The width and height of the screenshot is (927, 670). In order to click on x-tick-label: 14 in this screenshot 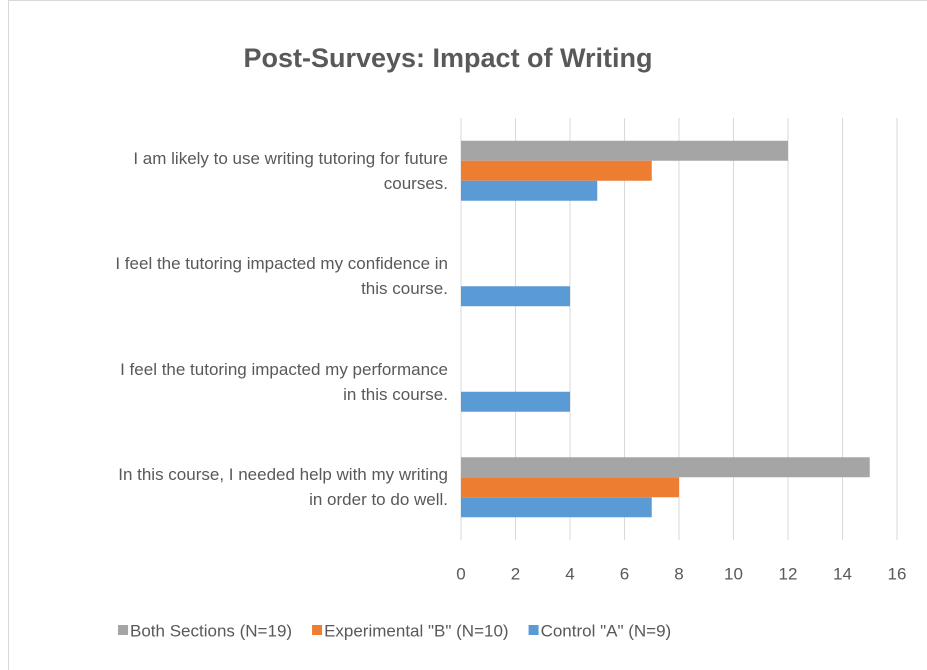, I will do `click(842, 573)`.